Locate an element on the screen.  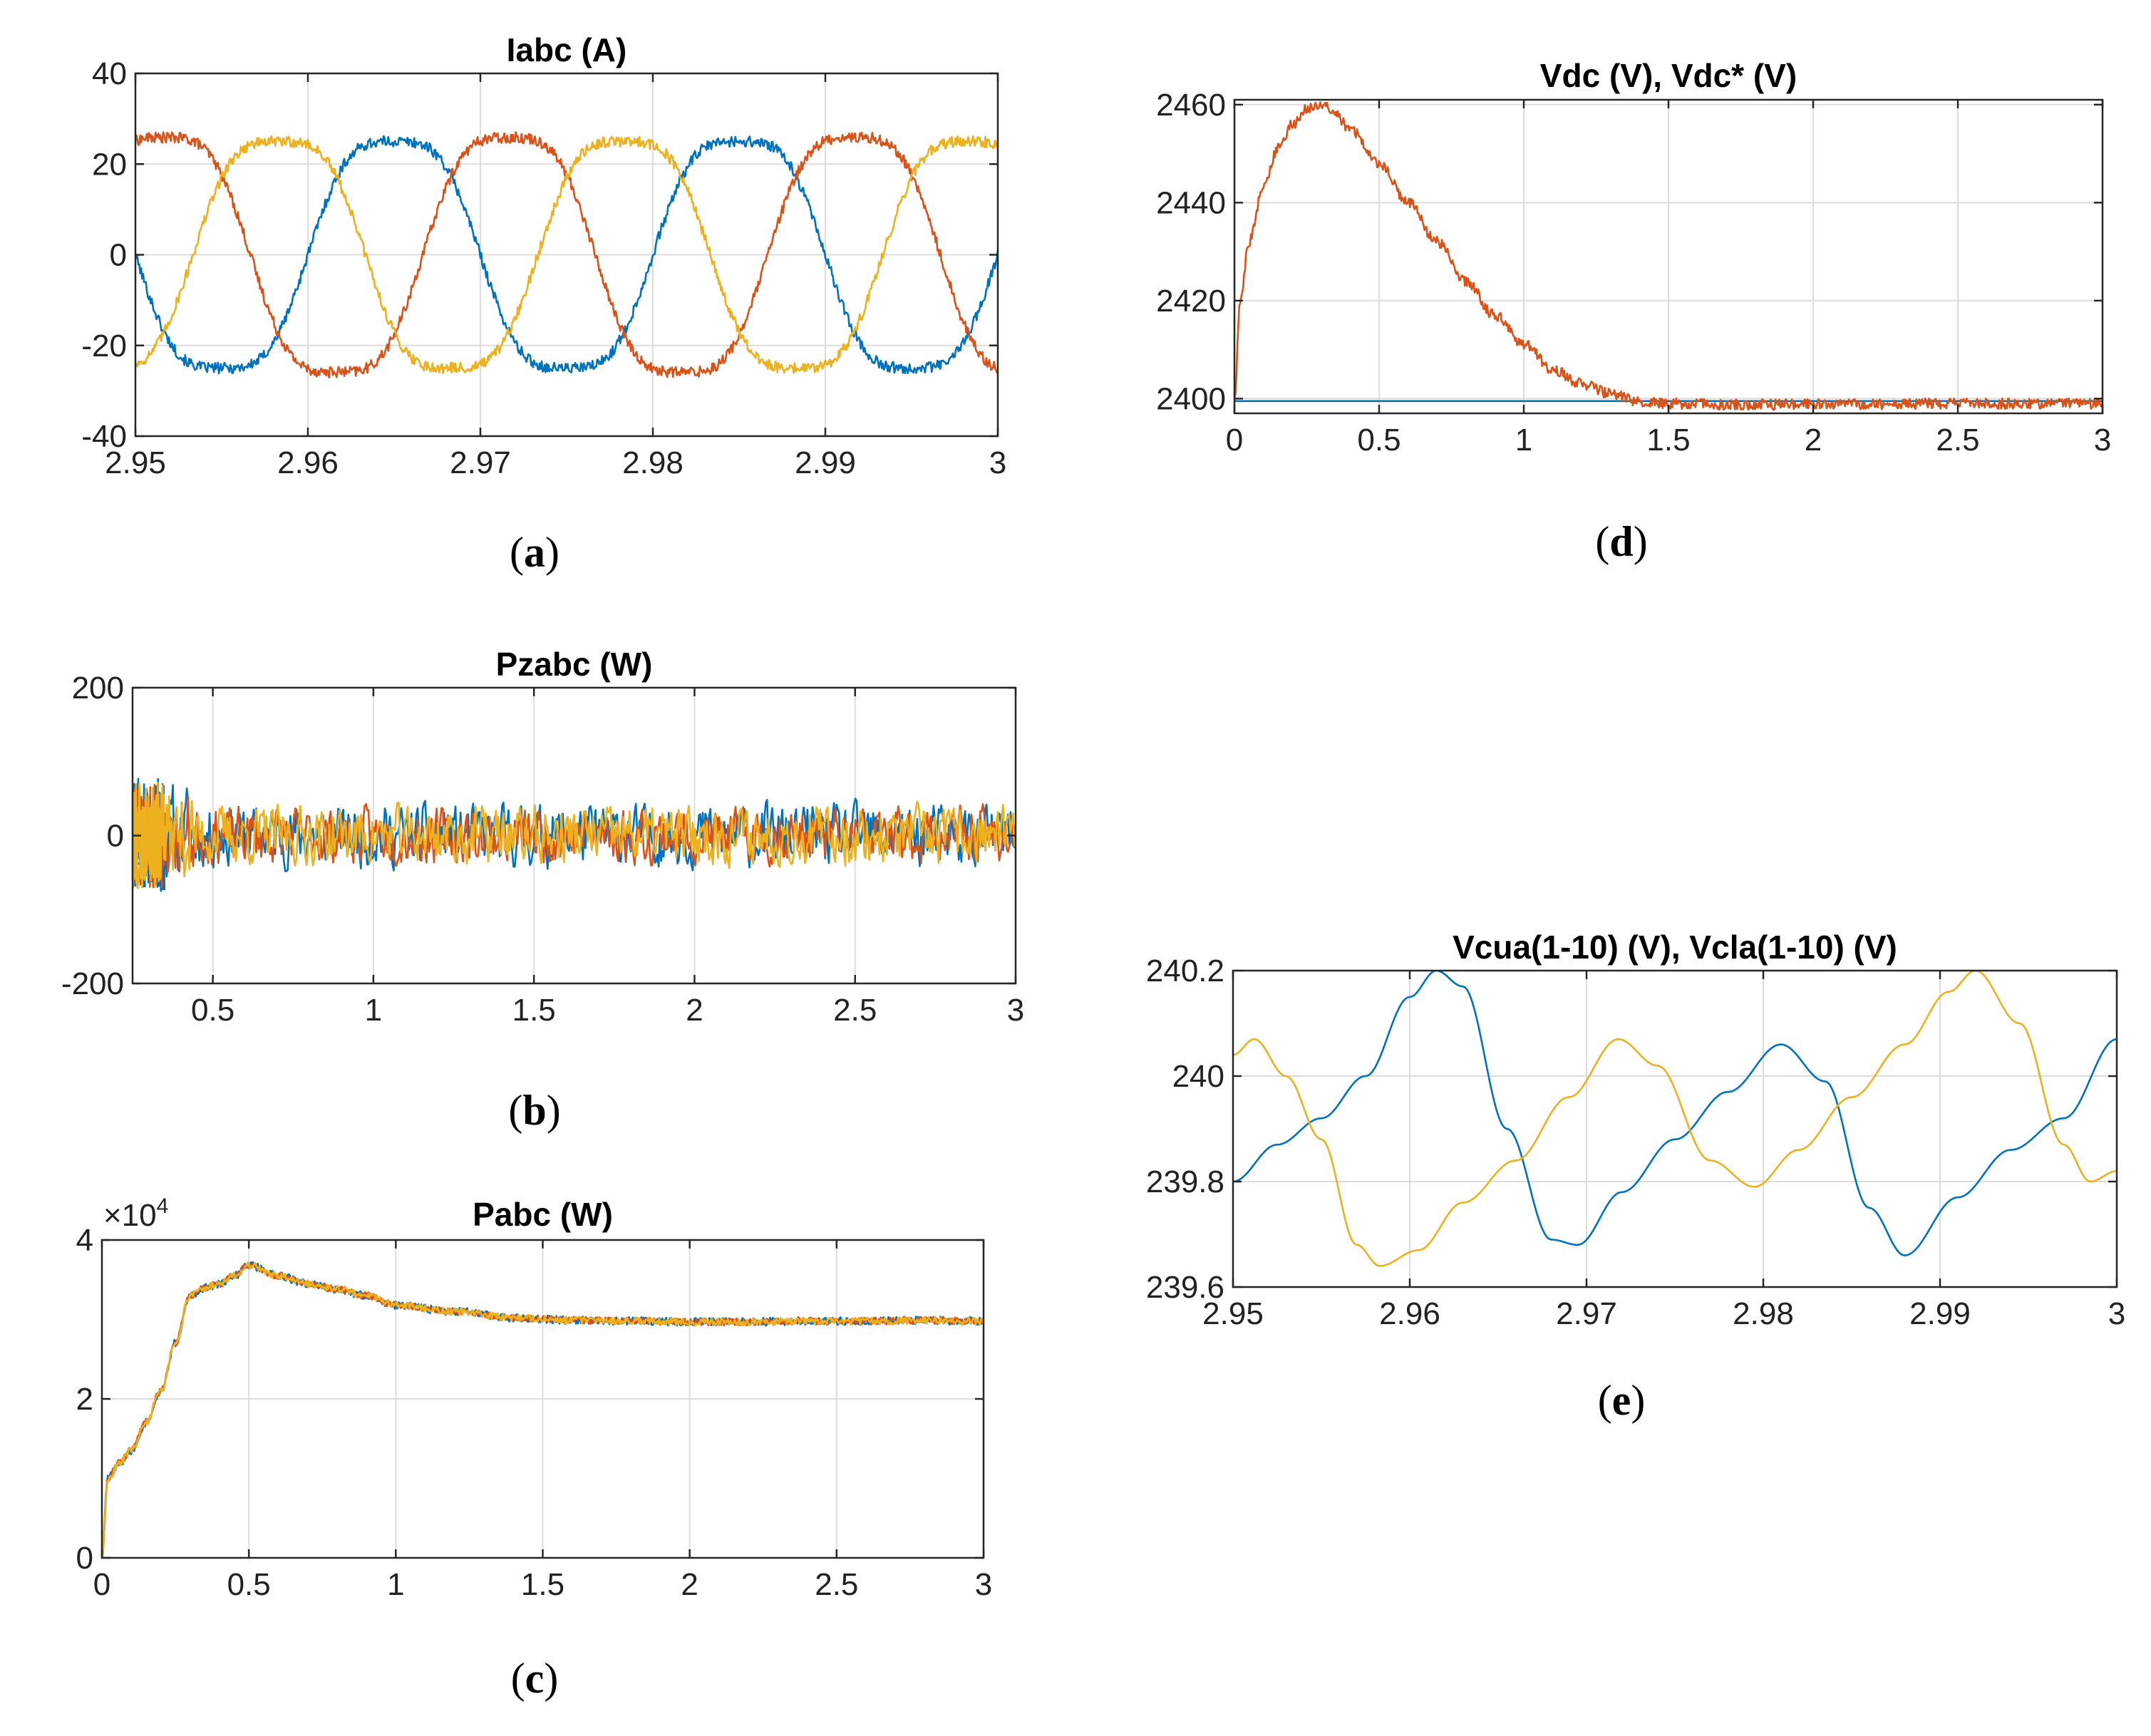
y-tick-label: 40 is located at coordinates (109, 73).